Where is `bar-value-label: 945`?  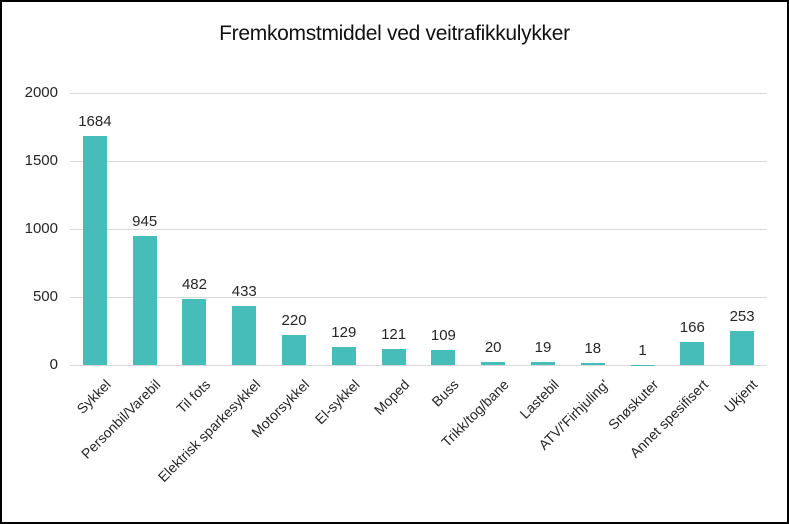 bar-value-label: 945 is located at coordinates (145, 222).